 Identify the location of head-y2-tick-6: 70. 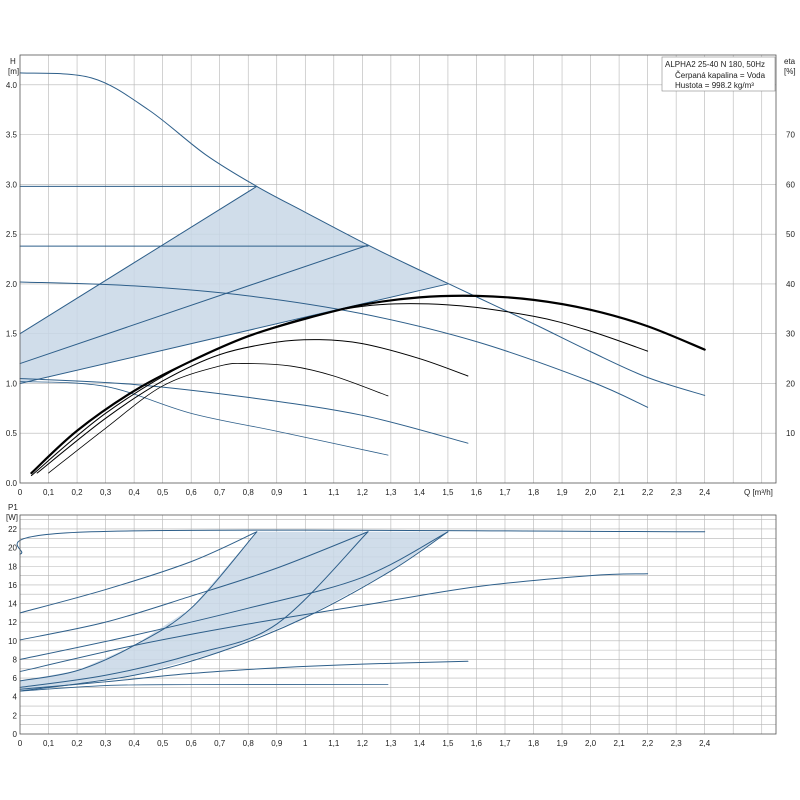
(790, 135).